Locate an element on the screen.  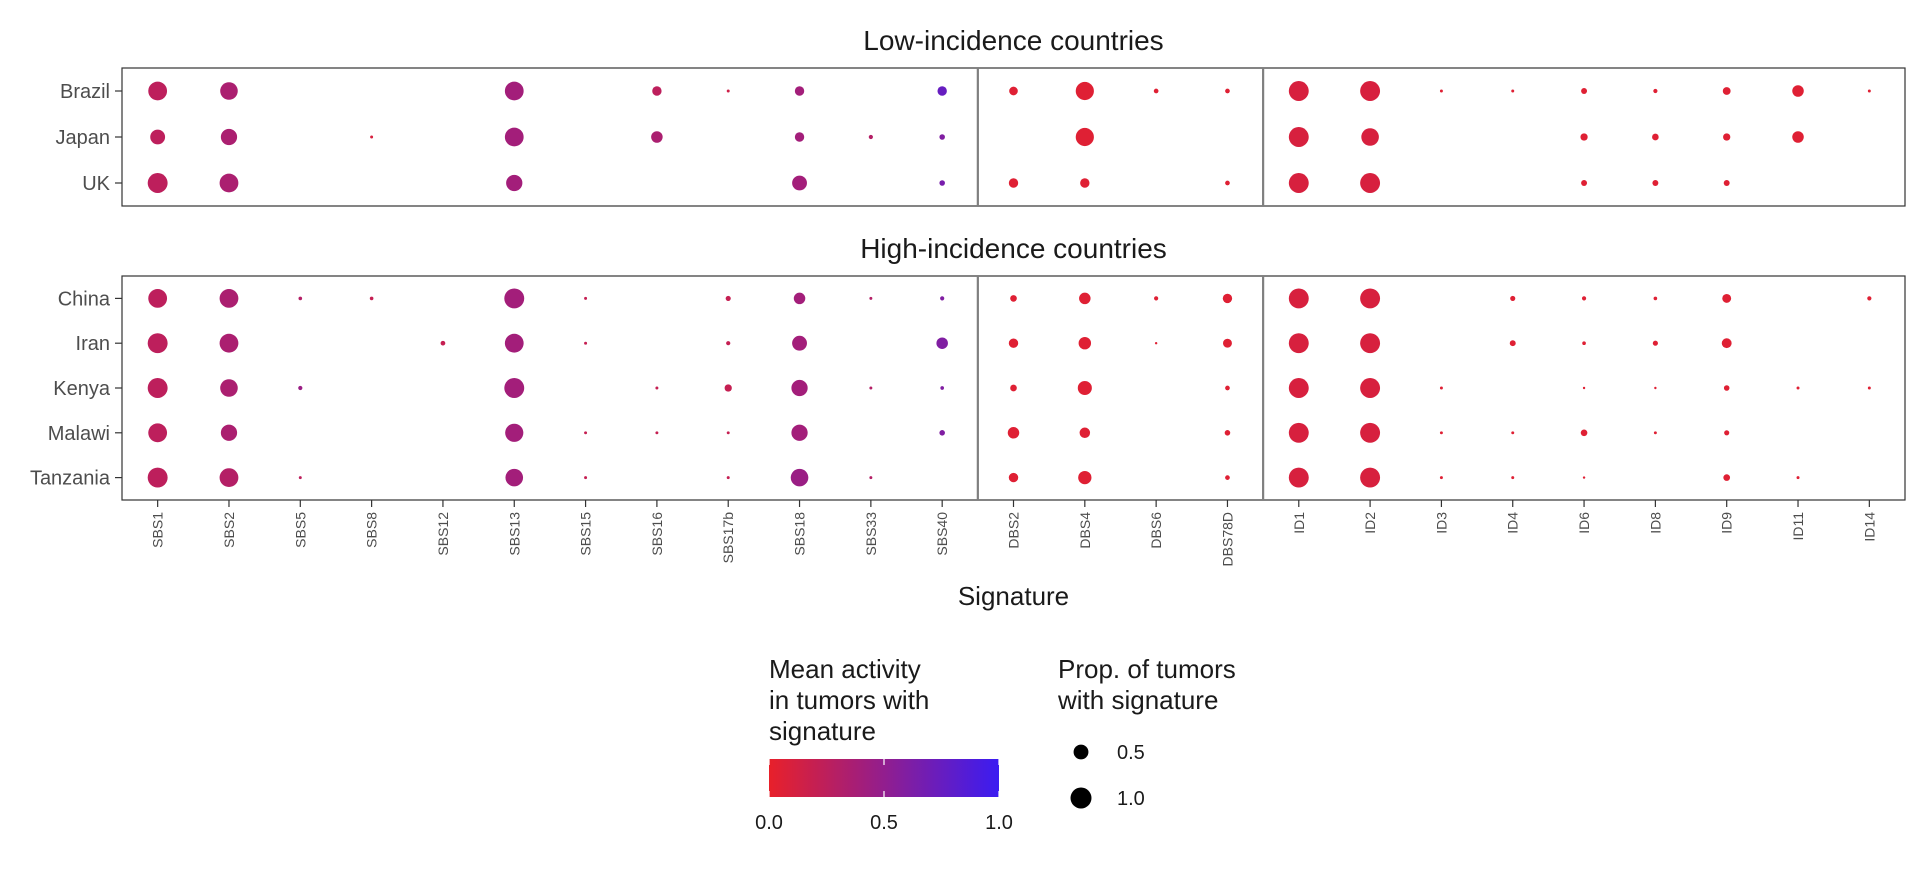
dot-kenya-sbs5 is located at coordinates (300, 388).